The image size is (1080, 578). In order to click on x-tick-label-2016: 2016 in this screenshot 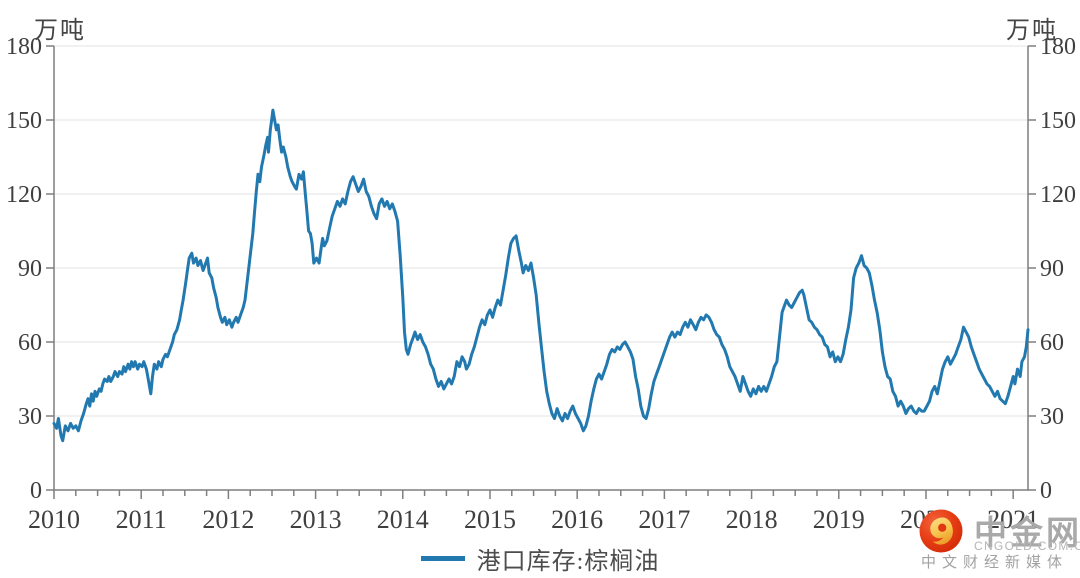, I will do `click(577, 519)`.